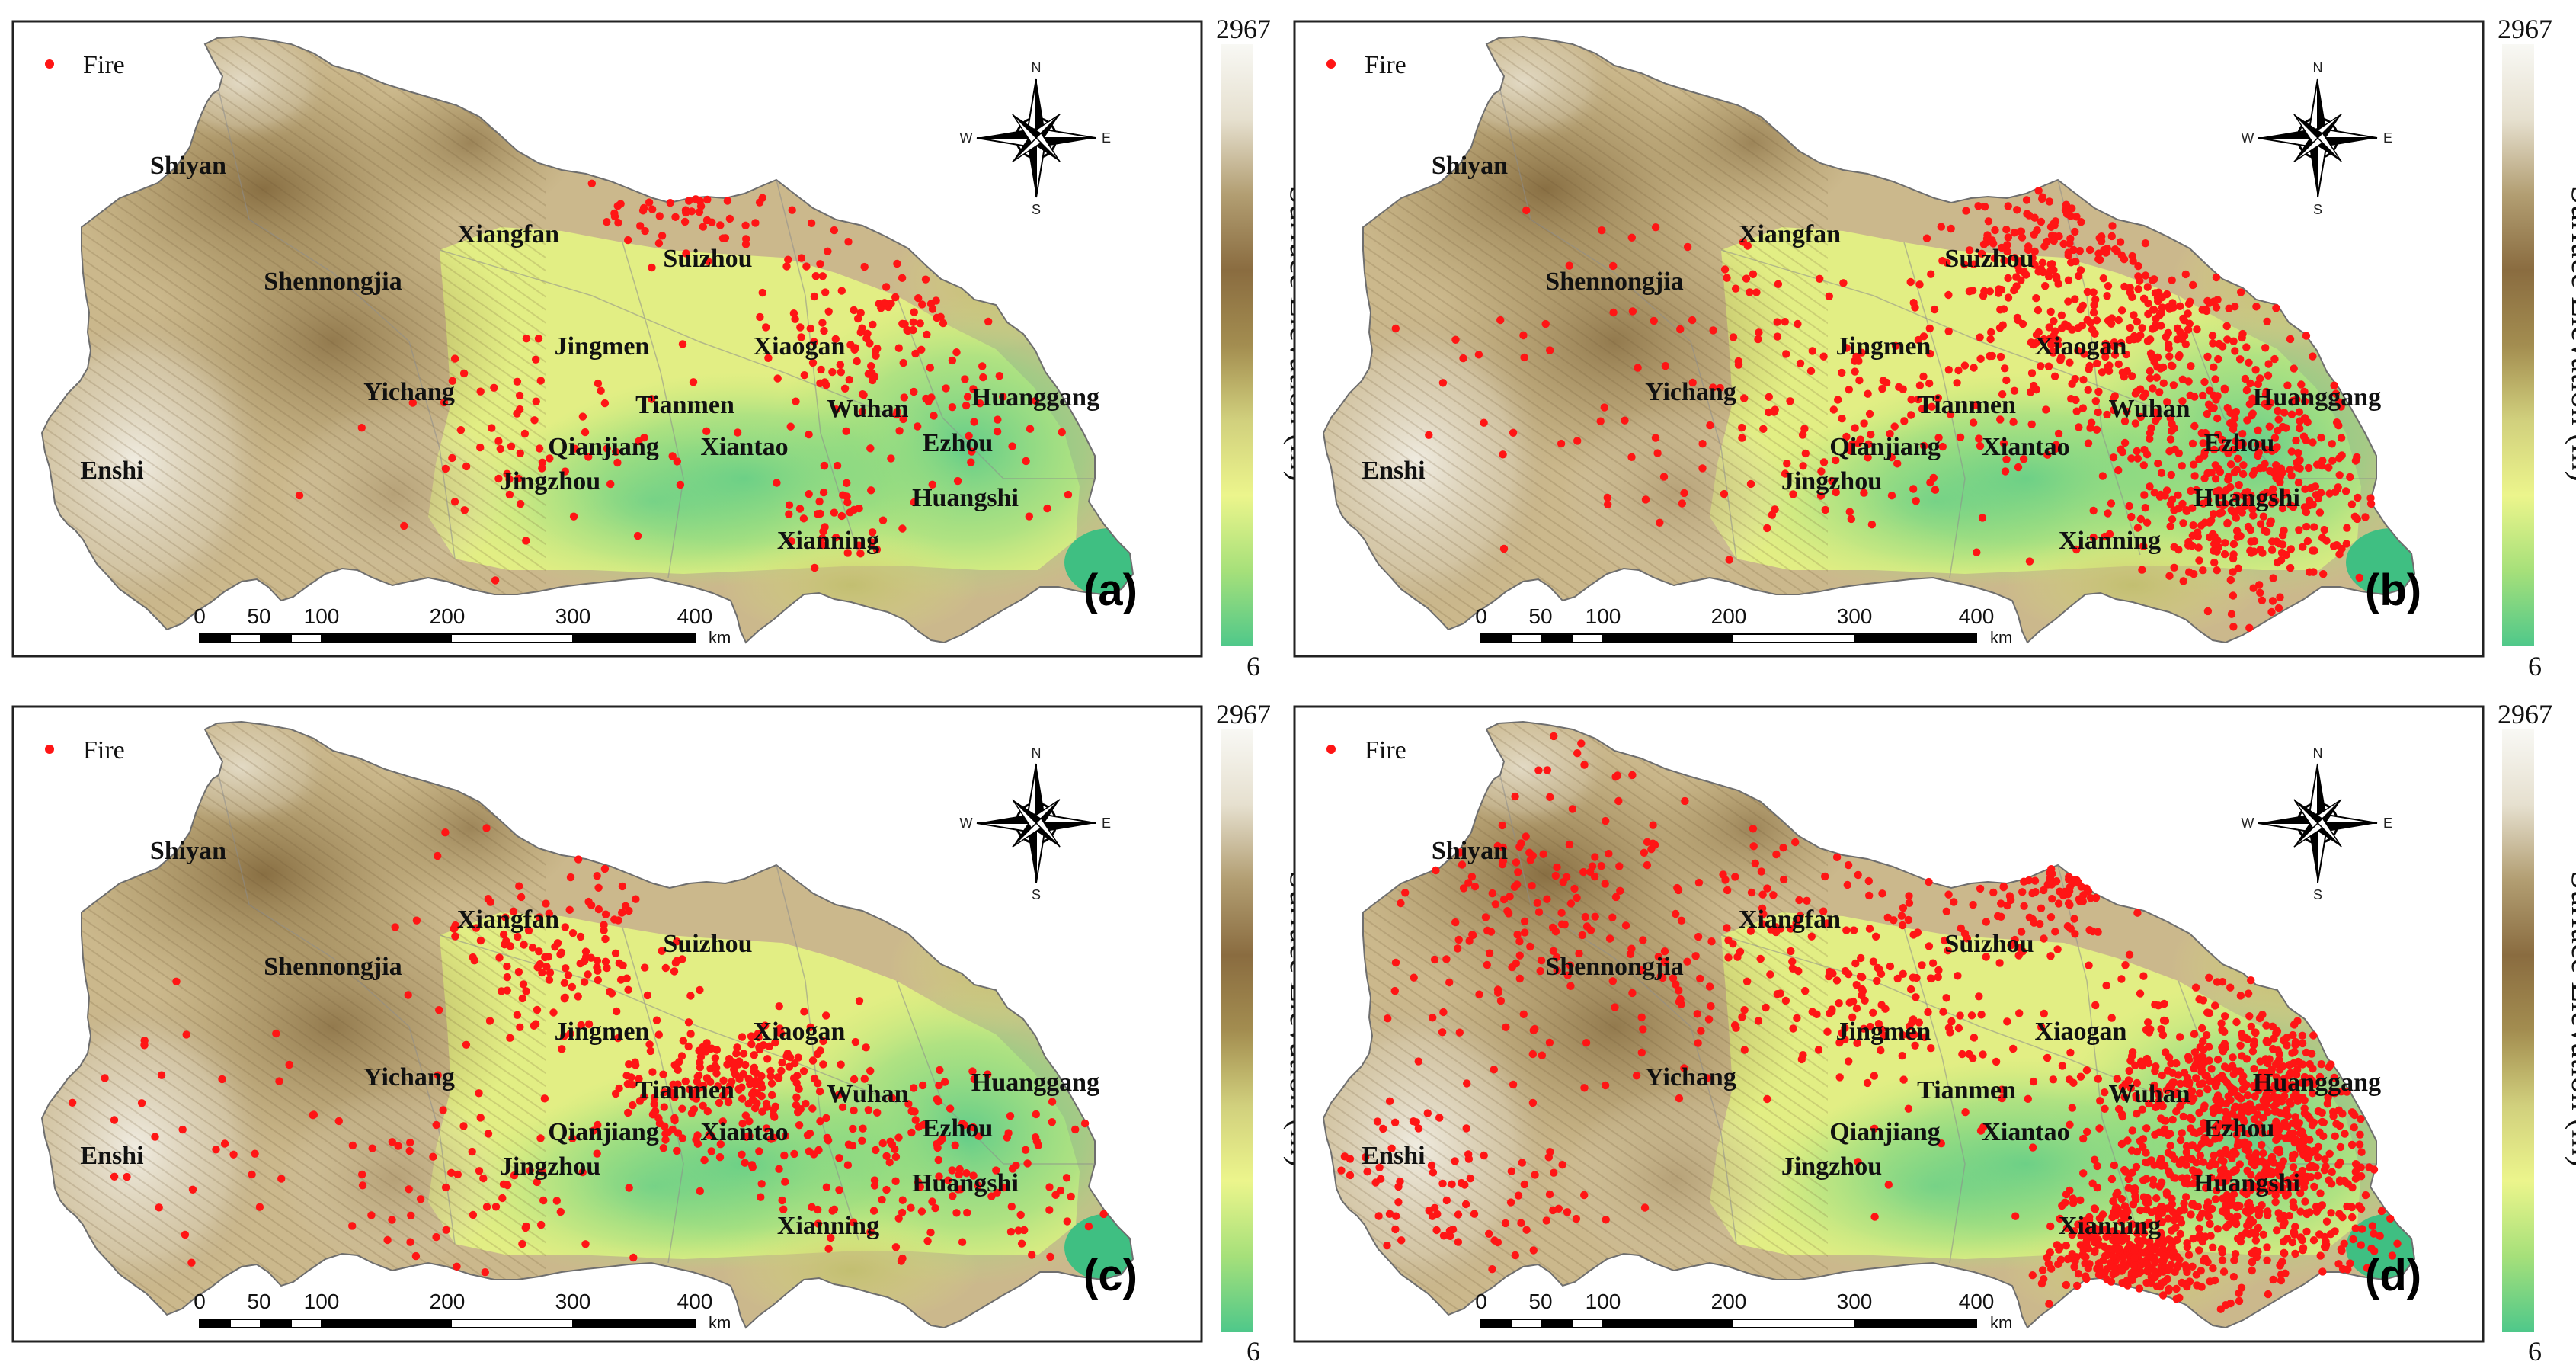  I want to click on city-label-shiyan: Shiyan, so click(1470, 166).